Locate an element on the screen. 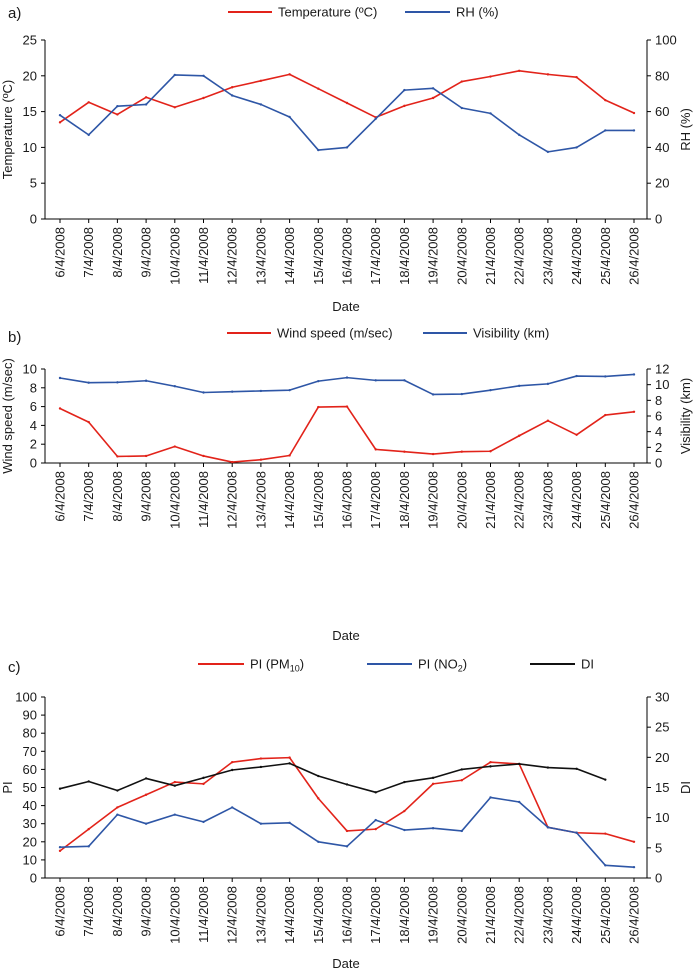 The width and height of the screenshot is (695, 973). left-y-tick-label: 6 is located at coordinates (33, 406).